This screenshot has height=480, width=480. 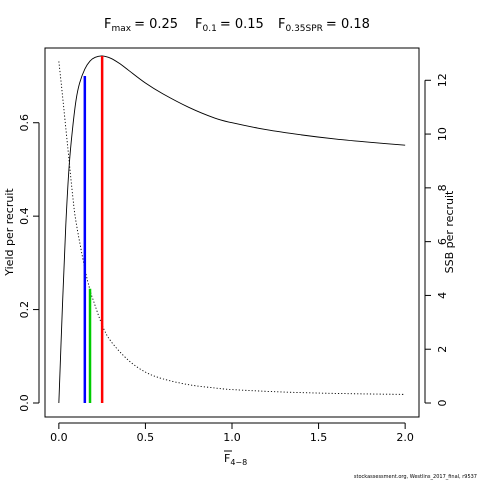 What do you see at coordinates (24, 403) in the screenshot?
I see `y-left-tick-label: 0.0` at bounding box center [24, 403].